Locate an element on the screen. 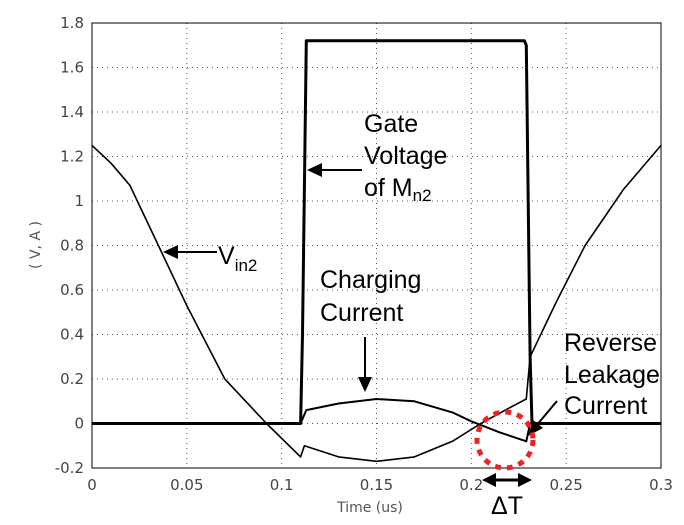 This screenshot has width=684, height=525. delta-t-label: ΔT is located at coordinates (507, 506).